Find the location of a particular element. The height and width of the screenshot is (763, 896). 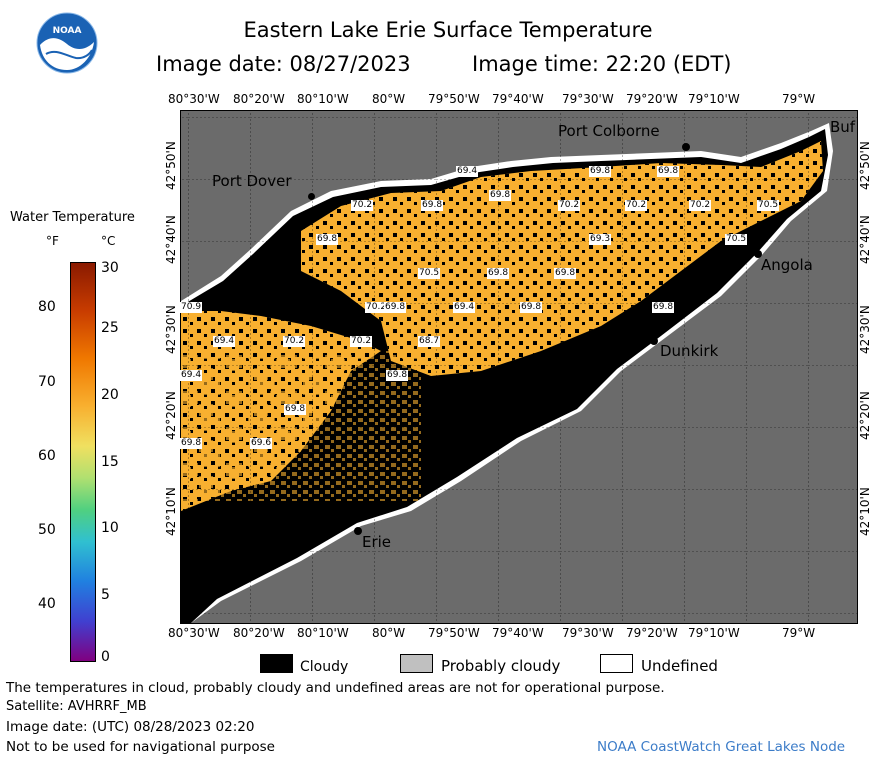

footer-nav-warning: Not to be used for navigational purpose is located at coordinates (140, 747).